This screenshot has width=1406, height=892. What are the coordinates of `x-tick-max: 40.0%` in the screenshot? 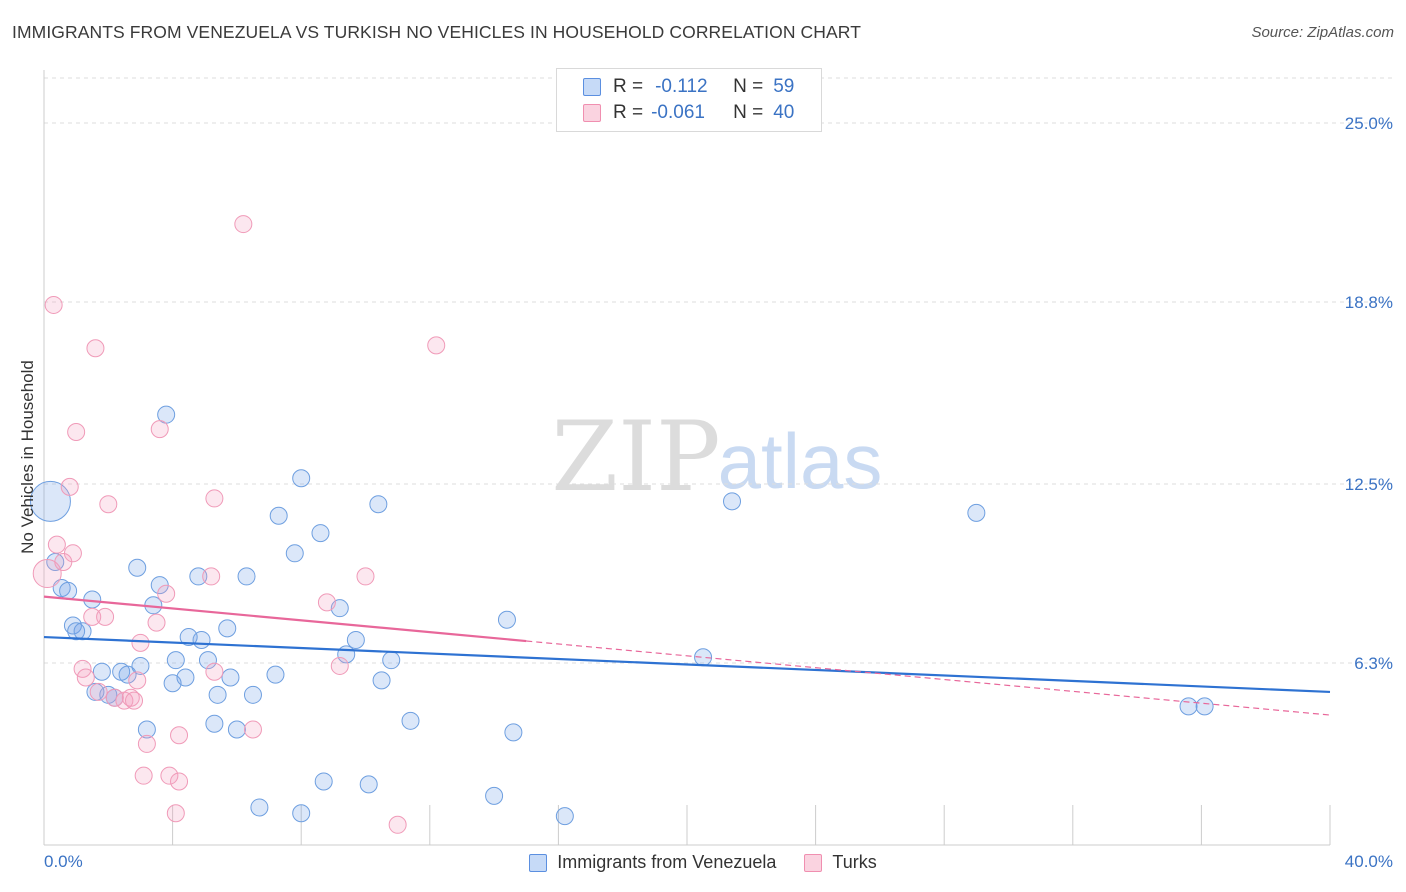 It's located at (1368, 861).